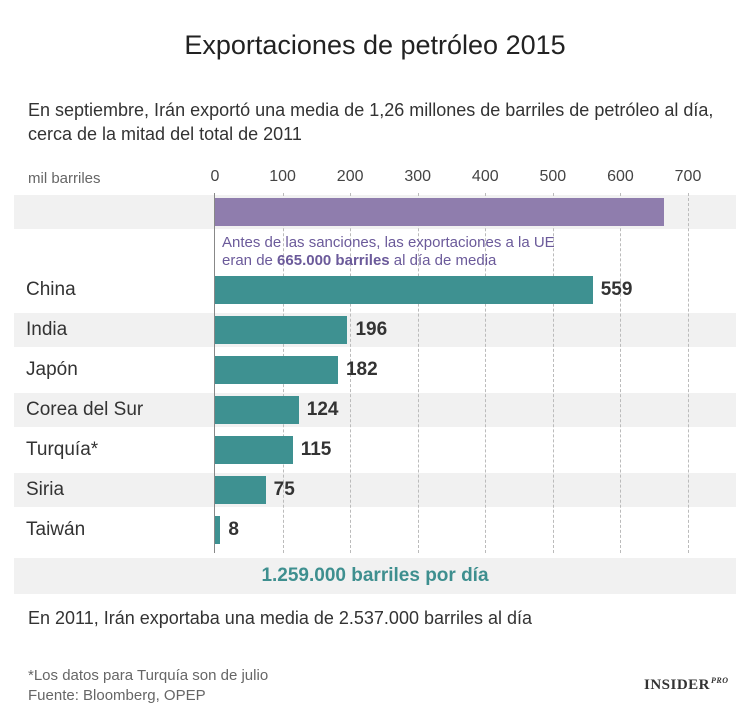  I want to click on value-label: 124, so click(322, 409).